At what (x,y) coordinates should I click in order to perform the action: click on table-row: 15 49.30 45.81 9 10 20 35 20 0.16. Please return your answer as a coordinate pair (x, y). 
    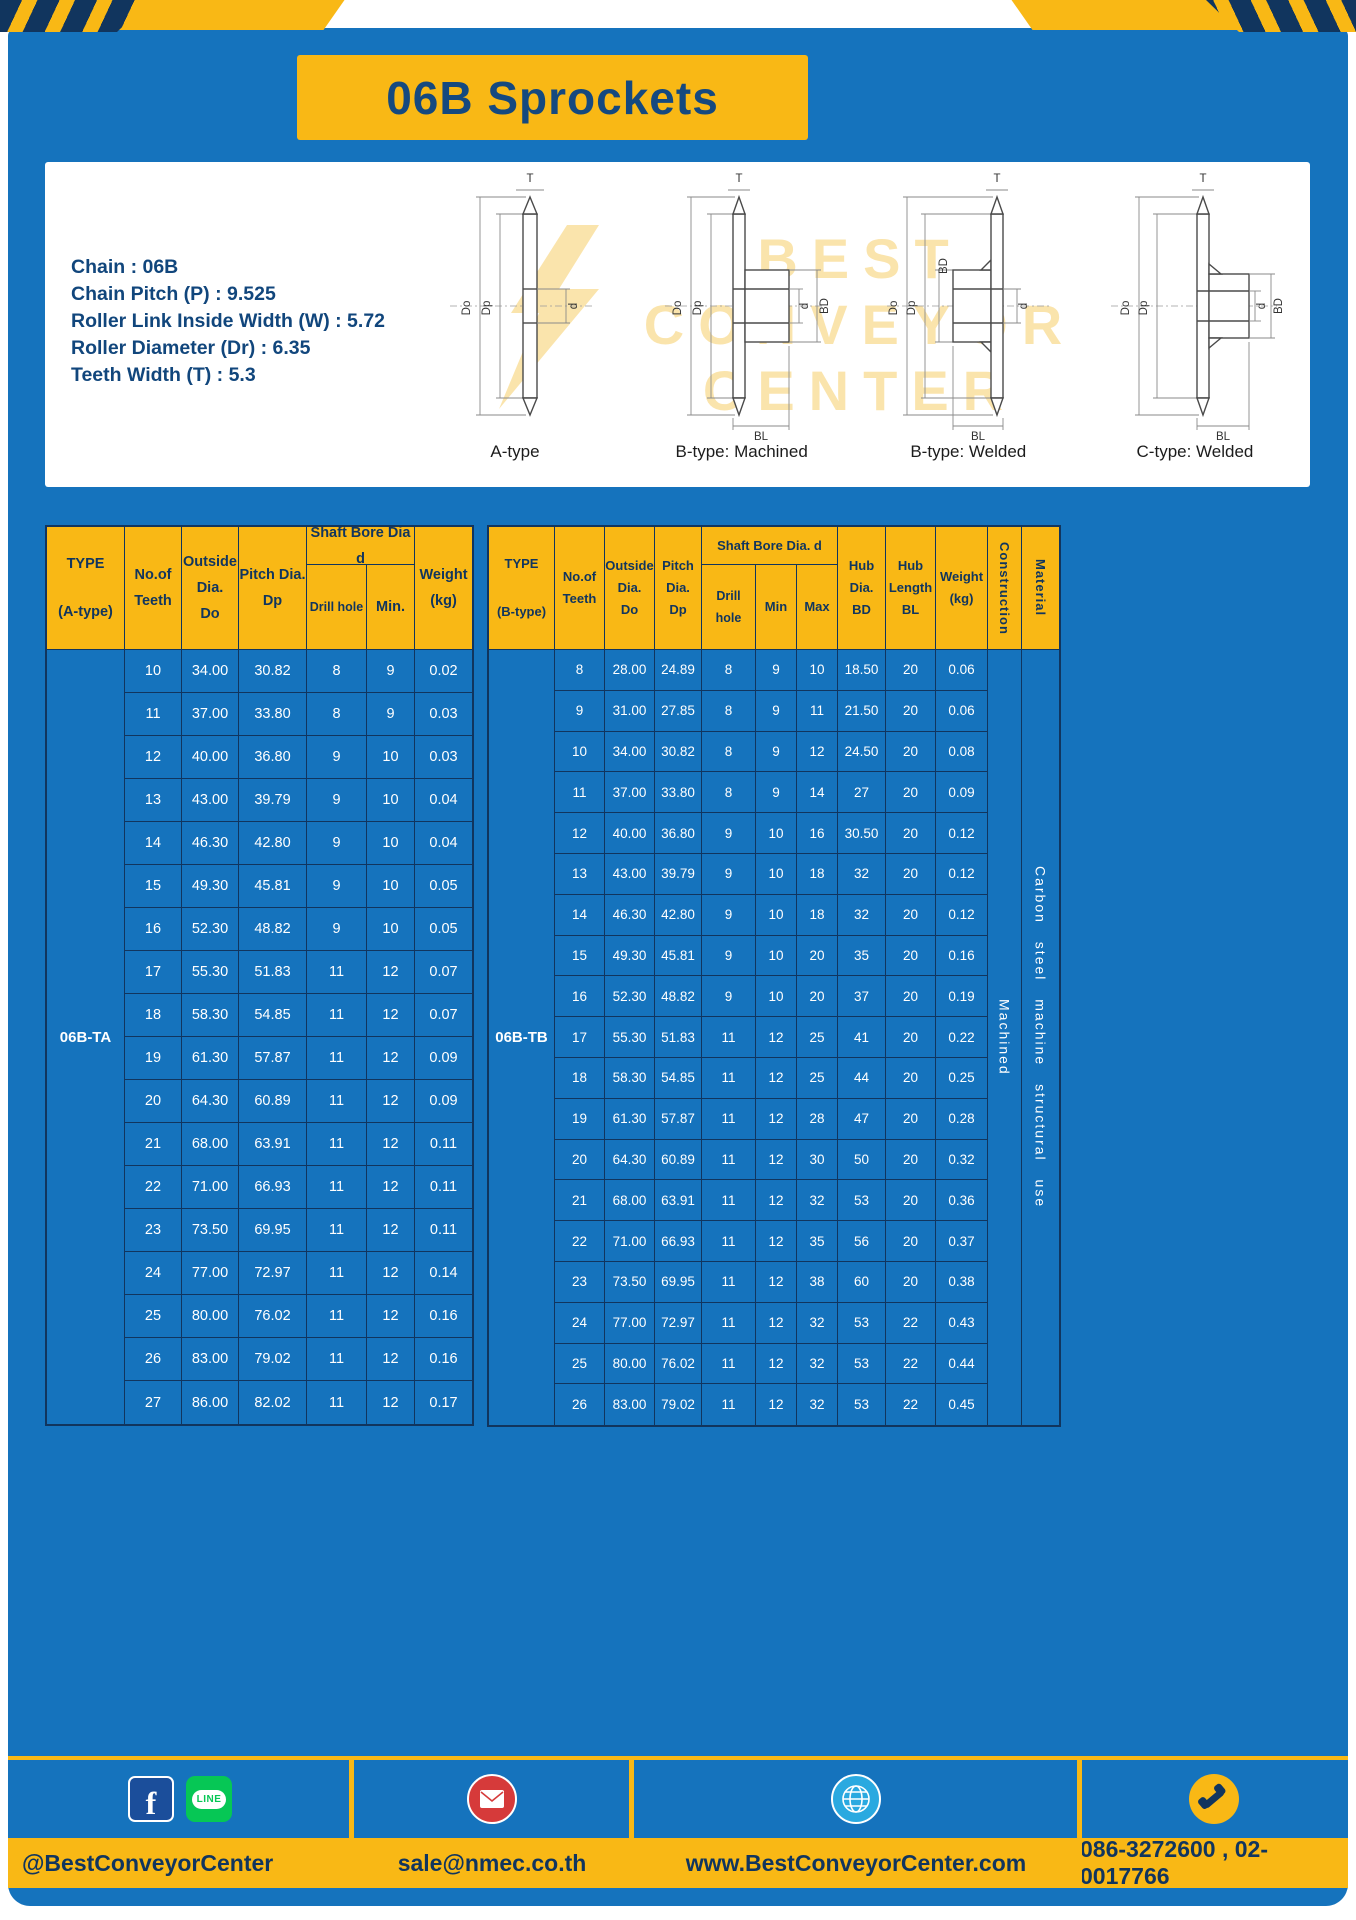
    Looking at the image, I should click on (771, 956).